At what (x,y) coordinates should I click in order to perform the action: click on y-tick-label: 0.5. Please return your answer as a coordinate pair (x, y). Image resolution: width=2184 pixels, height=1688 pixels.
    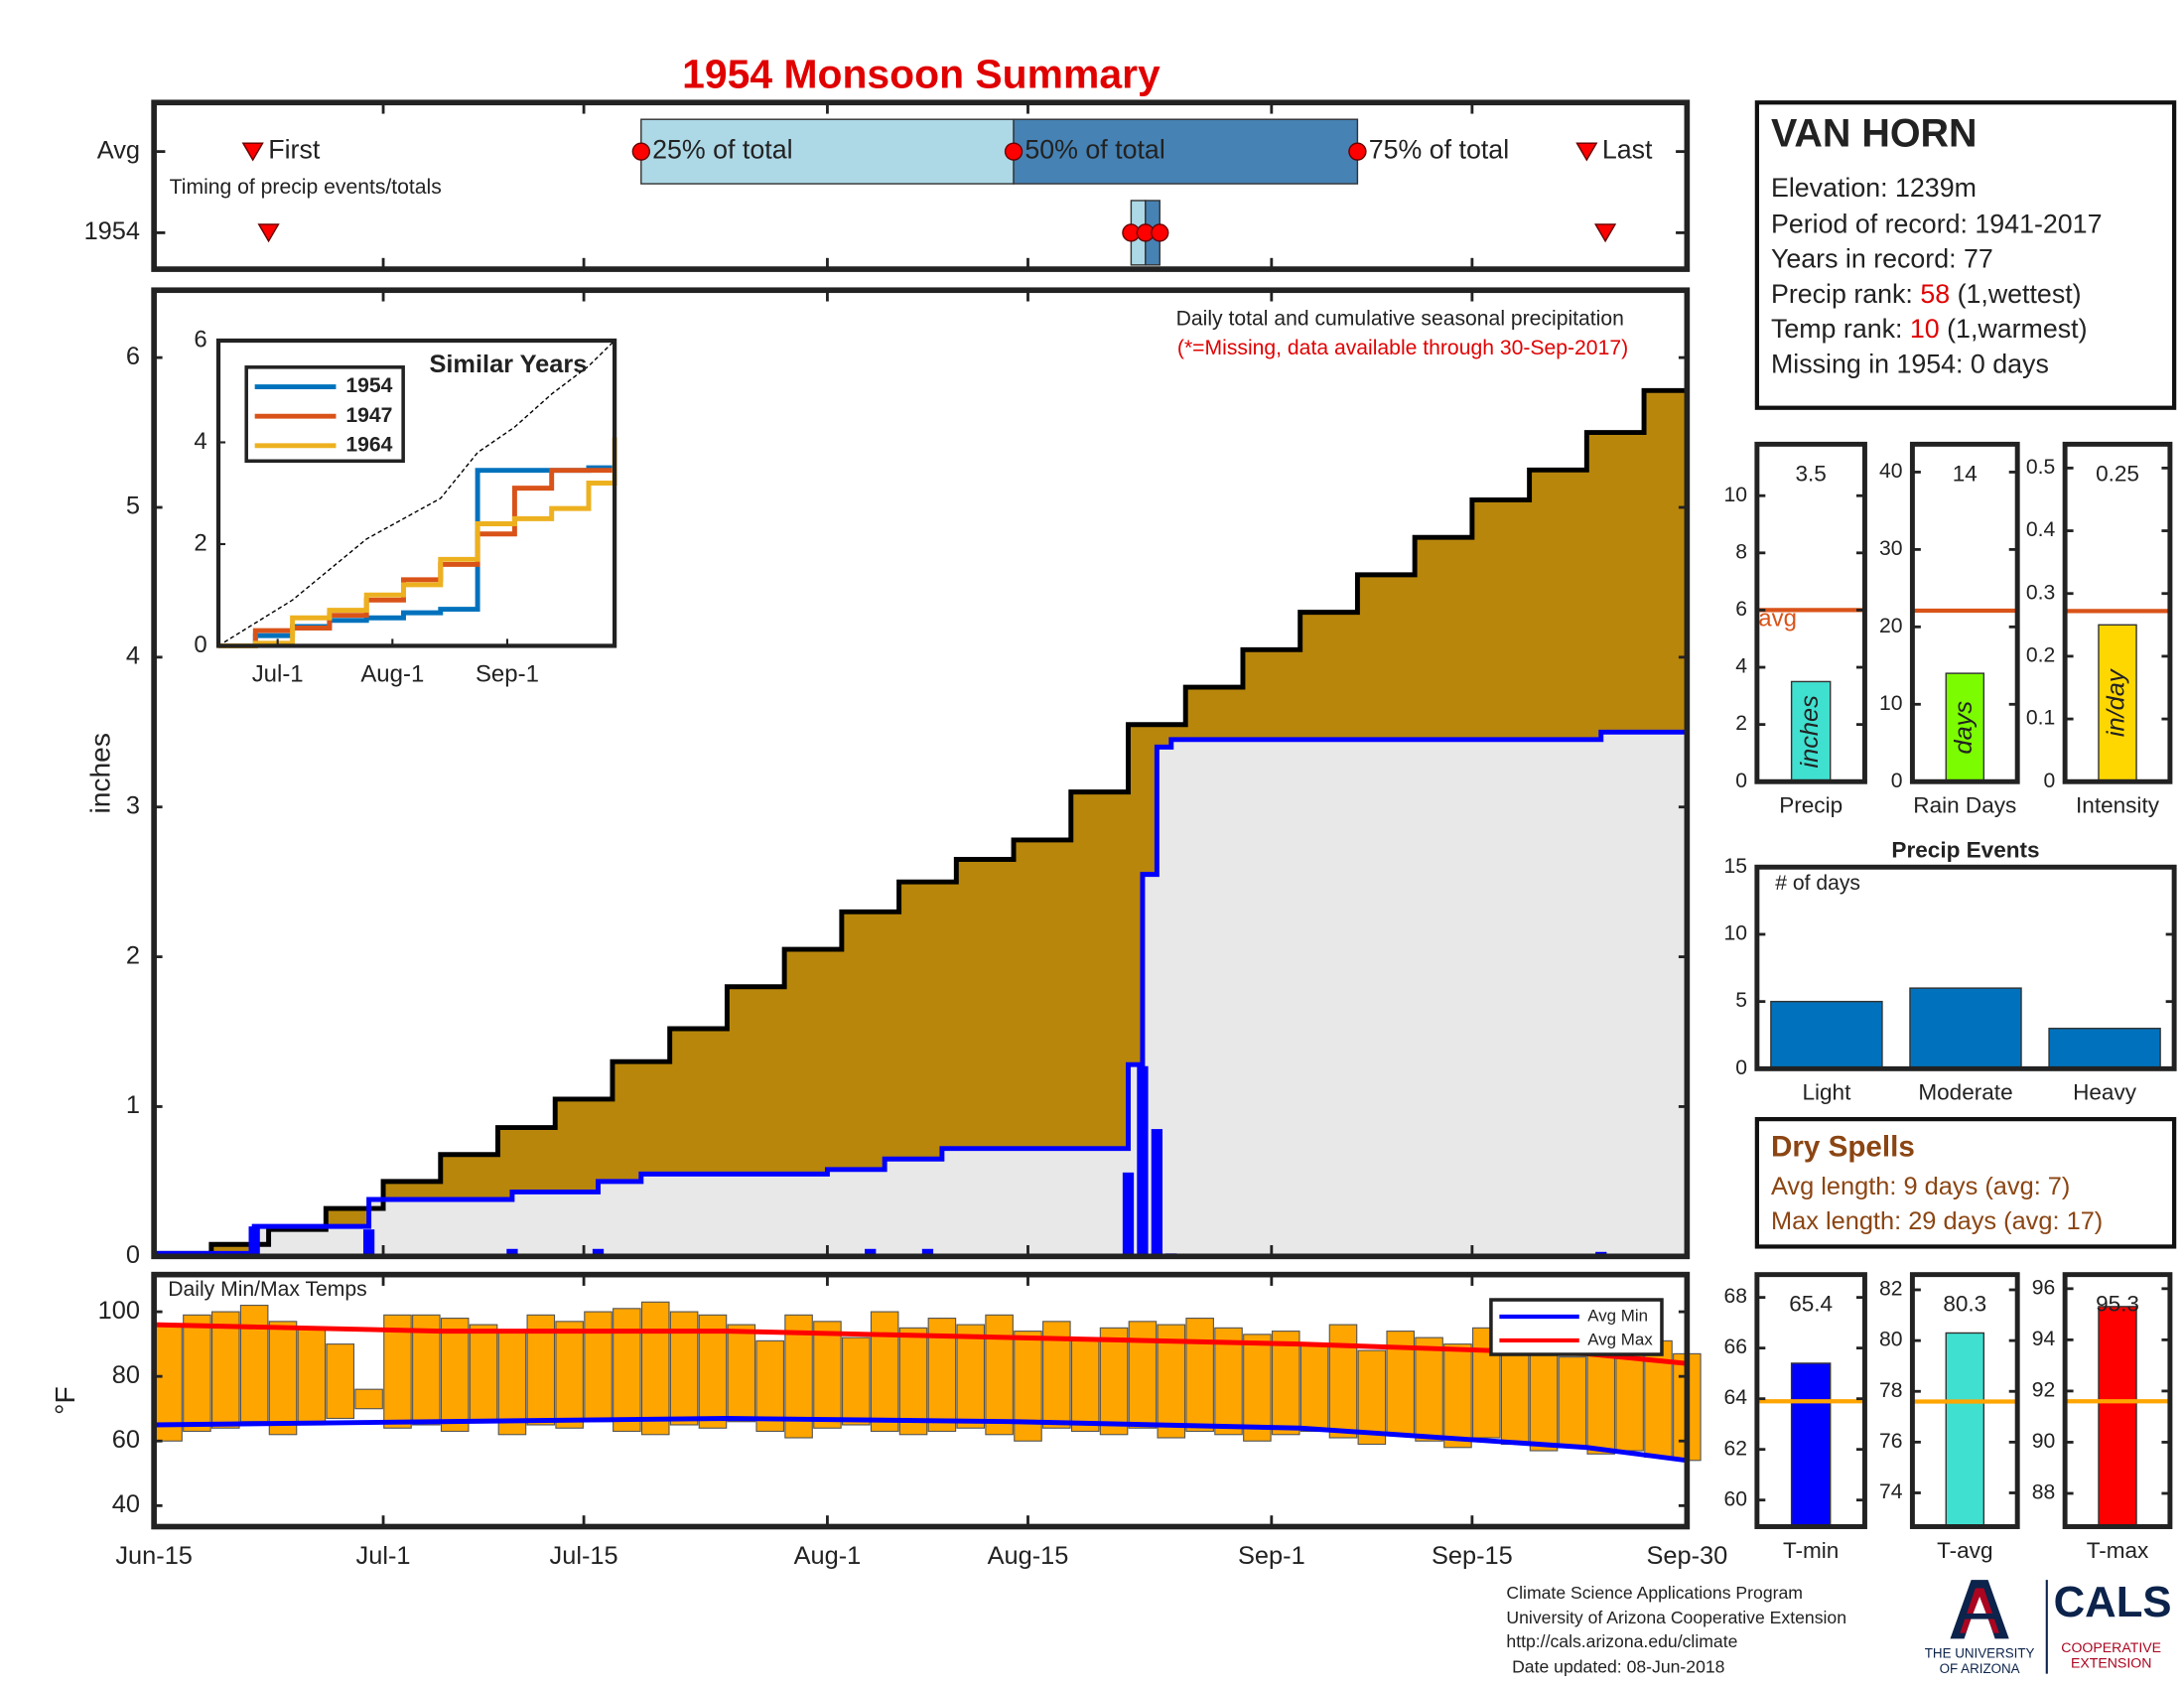
    Looking at the image, I should click on (2040, 467).